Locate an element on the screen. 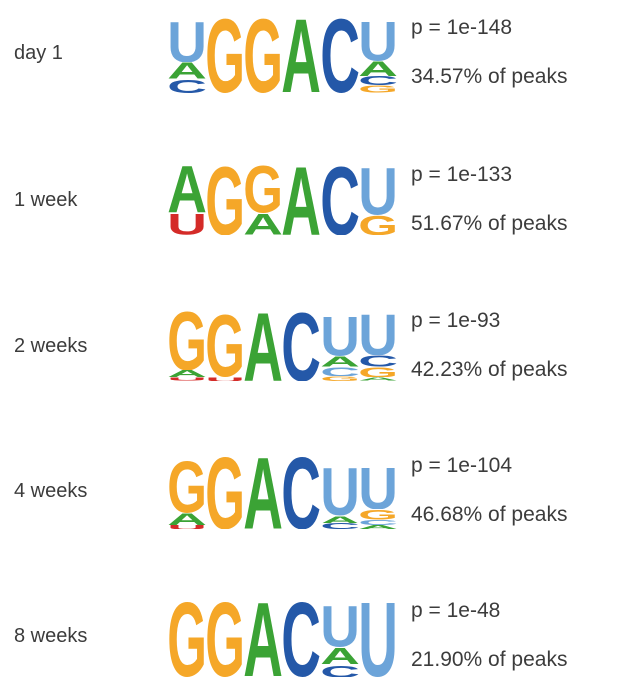 This screenshot has height=690, width=638. logo-column: U is located at coordinates (378, 638).